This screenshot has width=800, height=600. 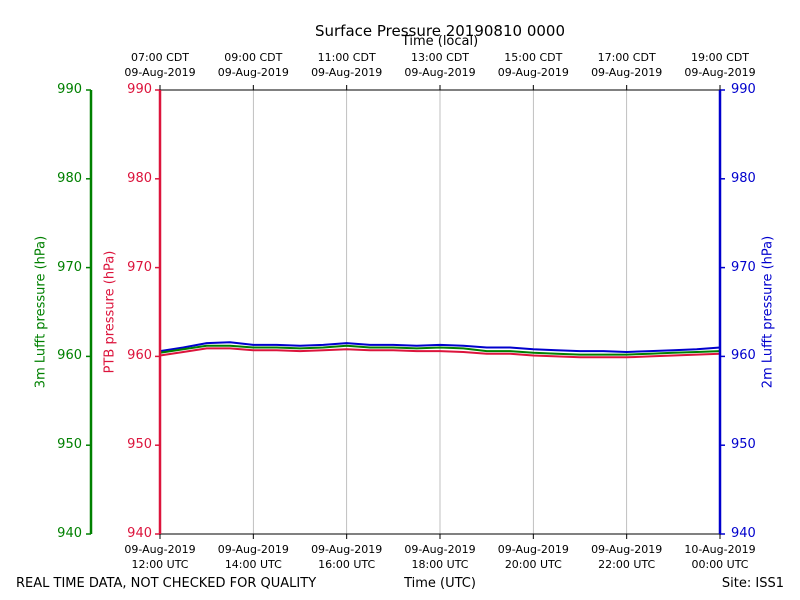 What do you see at coordinates (160, 564) in the screenshot?
I see `xtick-label-bottom-time-12: 12:00 UTC` at bounding box center [160, 564].